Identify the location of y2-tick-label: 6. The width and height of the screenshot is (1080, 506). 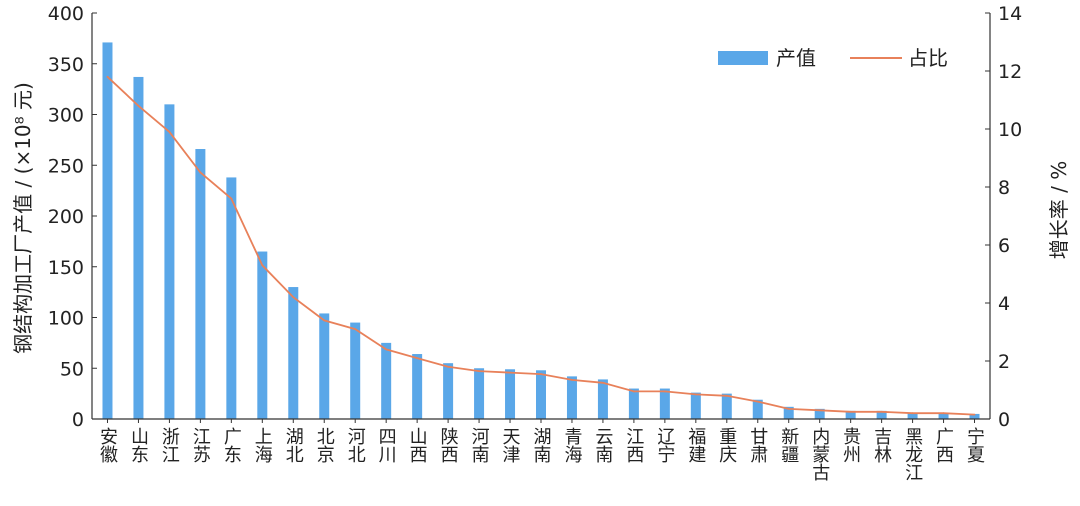
(1004, 246).